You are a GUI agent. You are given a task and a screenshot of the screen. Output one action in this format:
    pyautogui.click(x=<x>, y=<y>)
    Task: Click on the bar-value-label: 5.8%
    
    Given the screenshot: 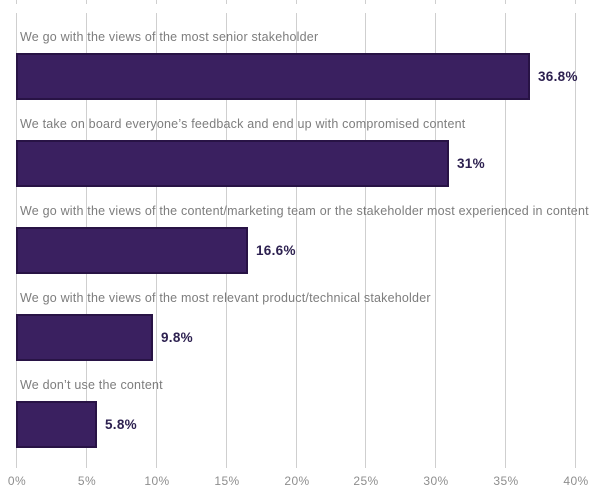 What is the action you would take?
    pyautogui.click(x=121, y=424)
    